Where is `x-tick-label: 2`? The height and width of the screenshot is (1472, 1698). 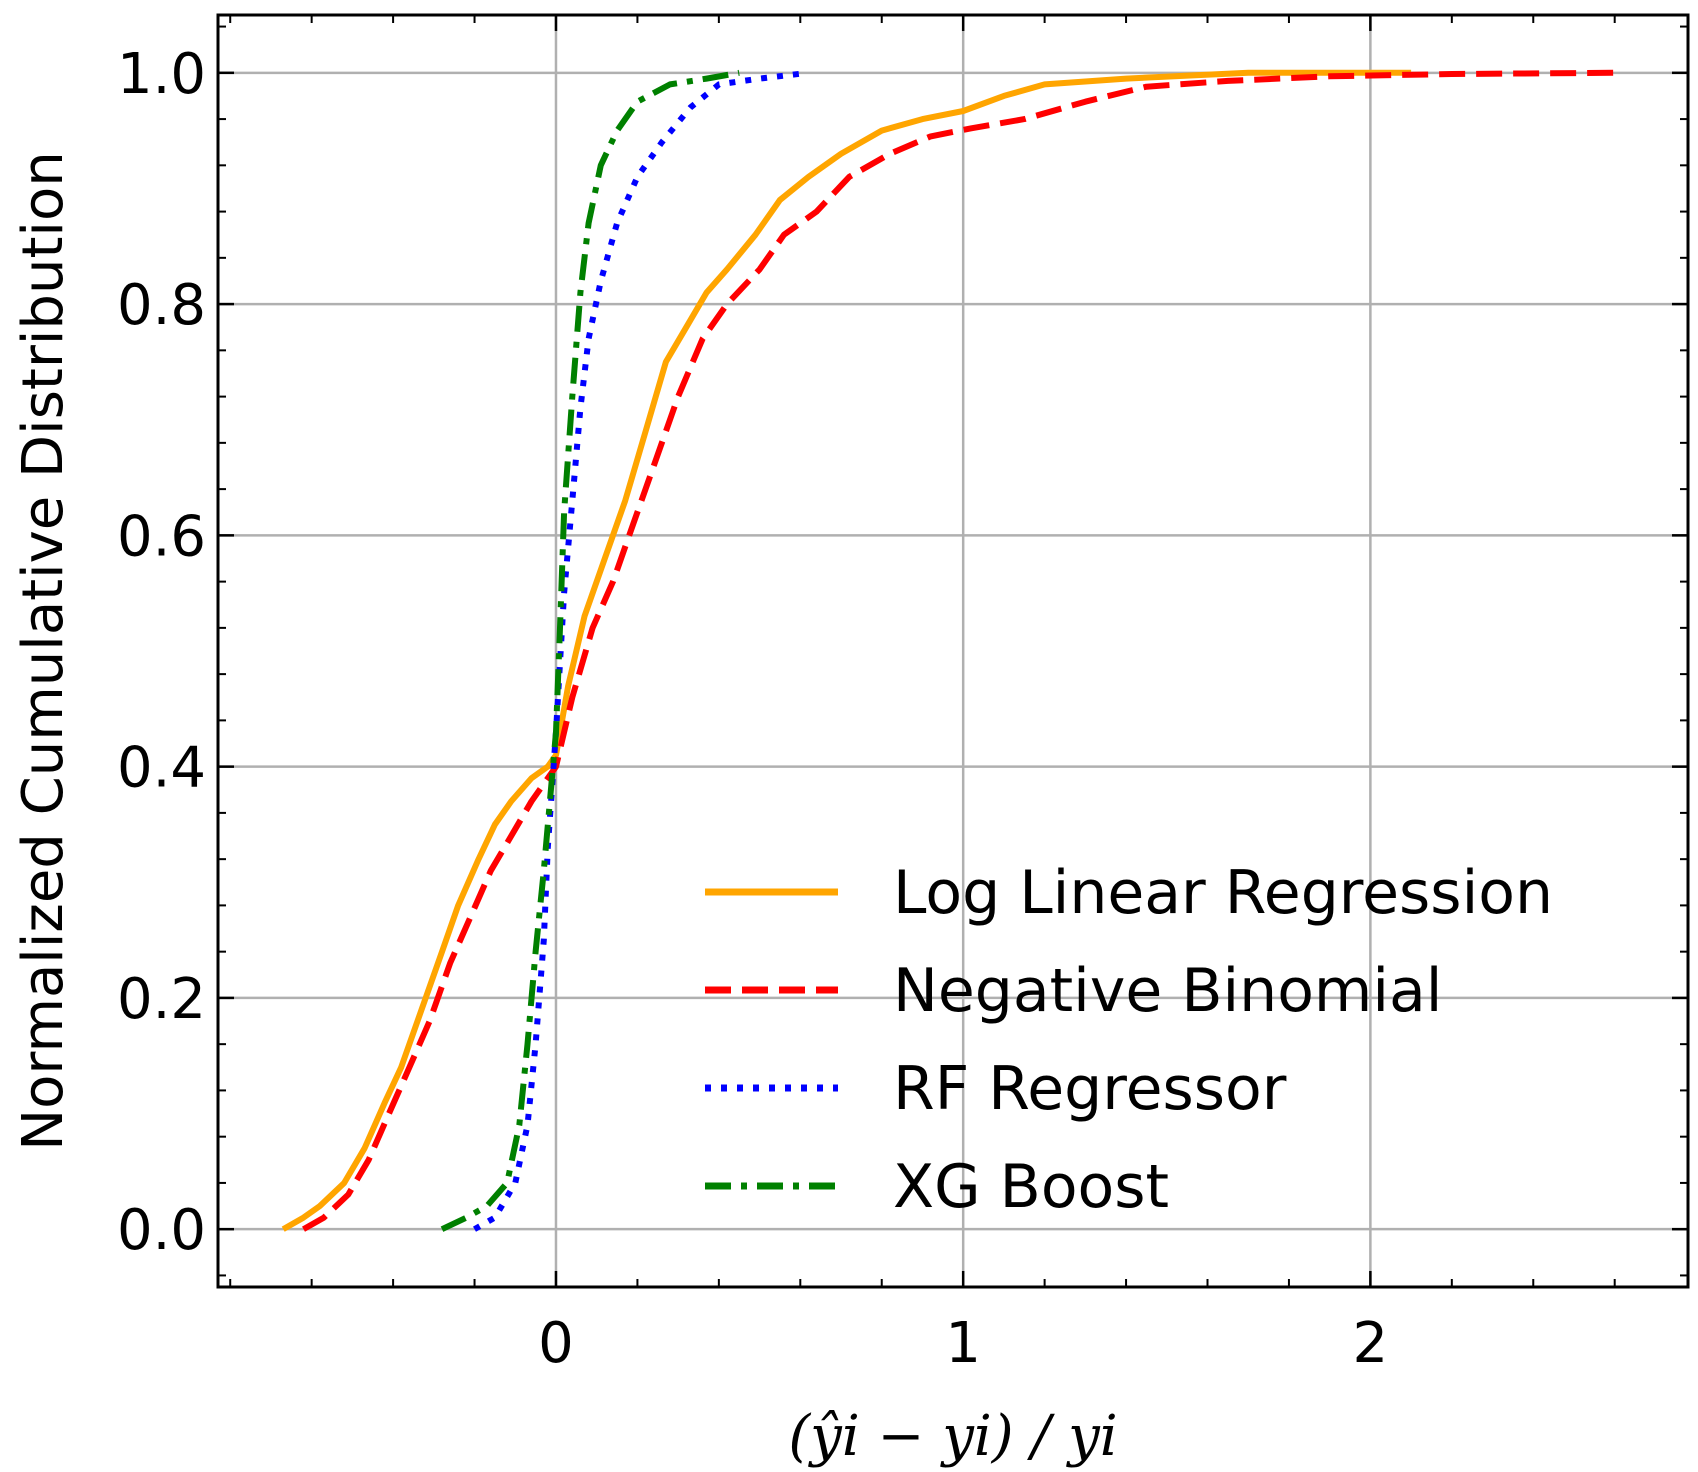
x-tick-label: 2 is located at coordinates (1371, 1343).